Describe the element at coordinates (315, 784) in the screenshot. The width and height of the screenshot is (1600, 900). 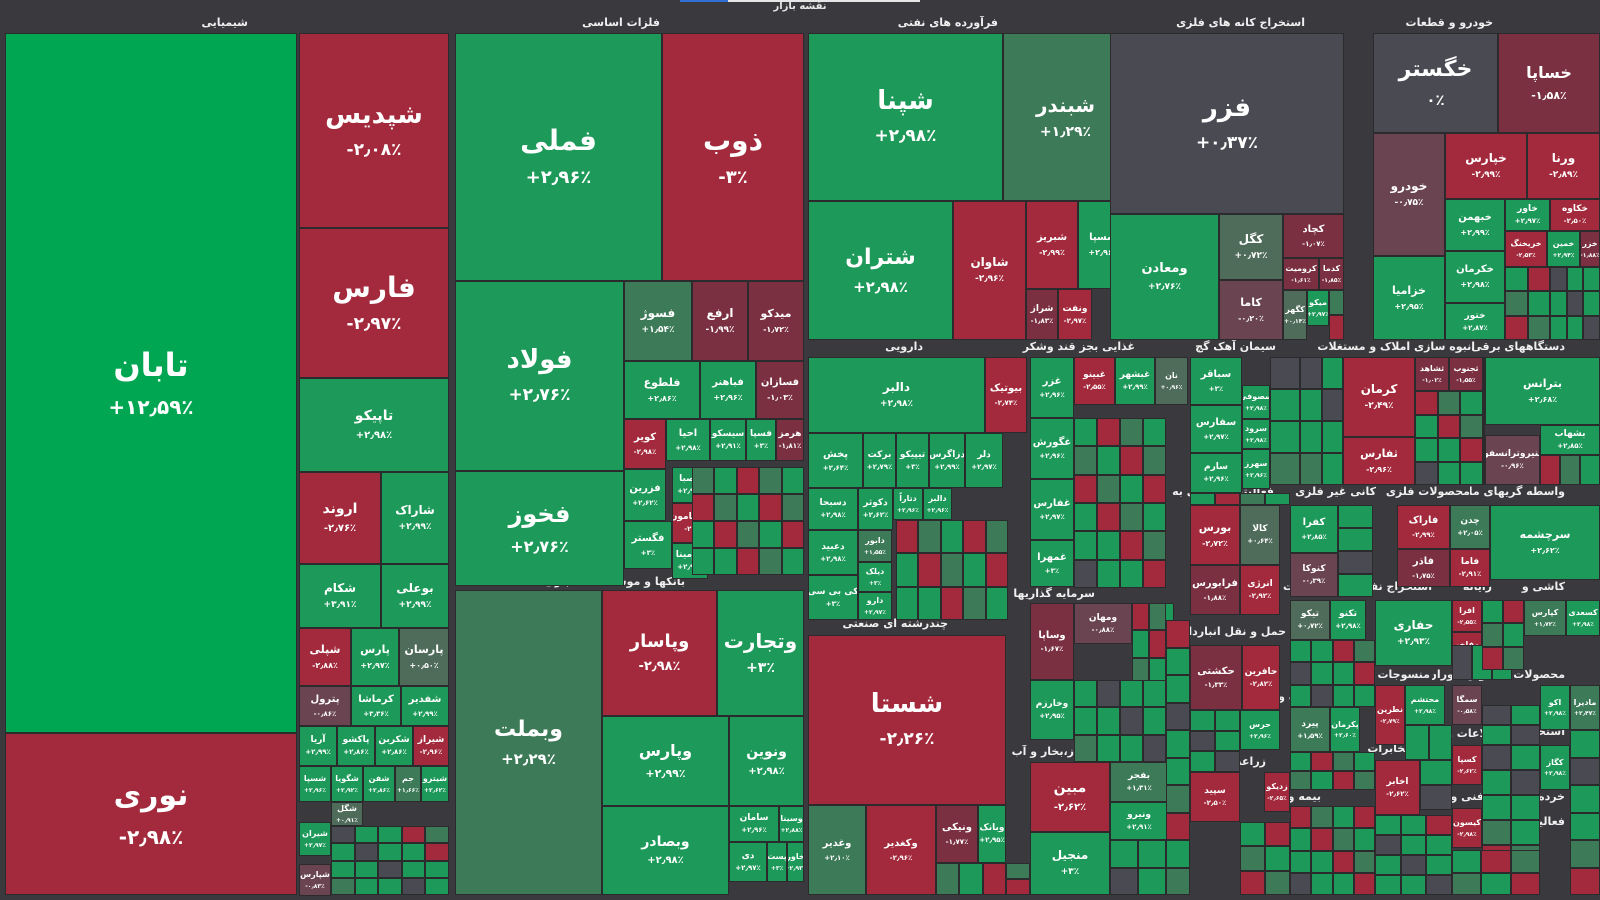
I see `treemap-tile: شسپا +۲٫۹۶٪` at that location.